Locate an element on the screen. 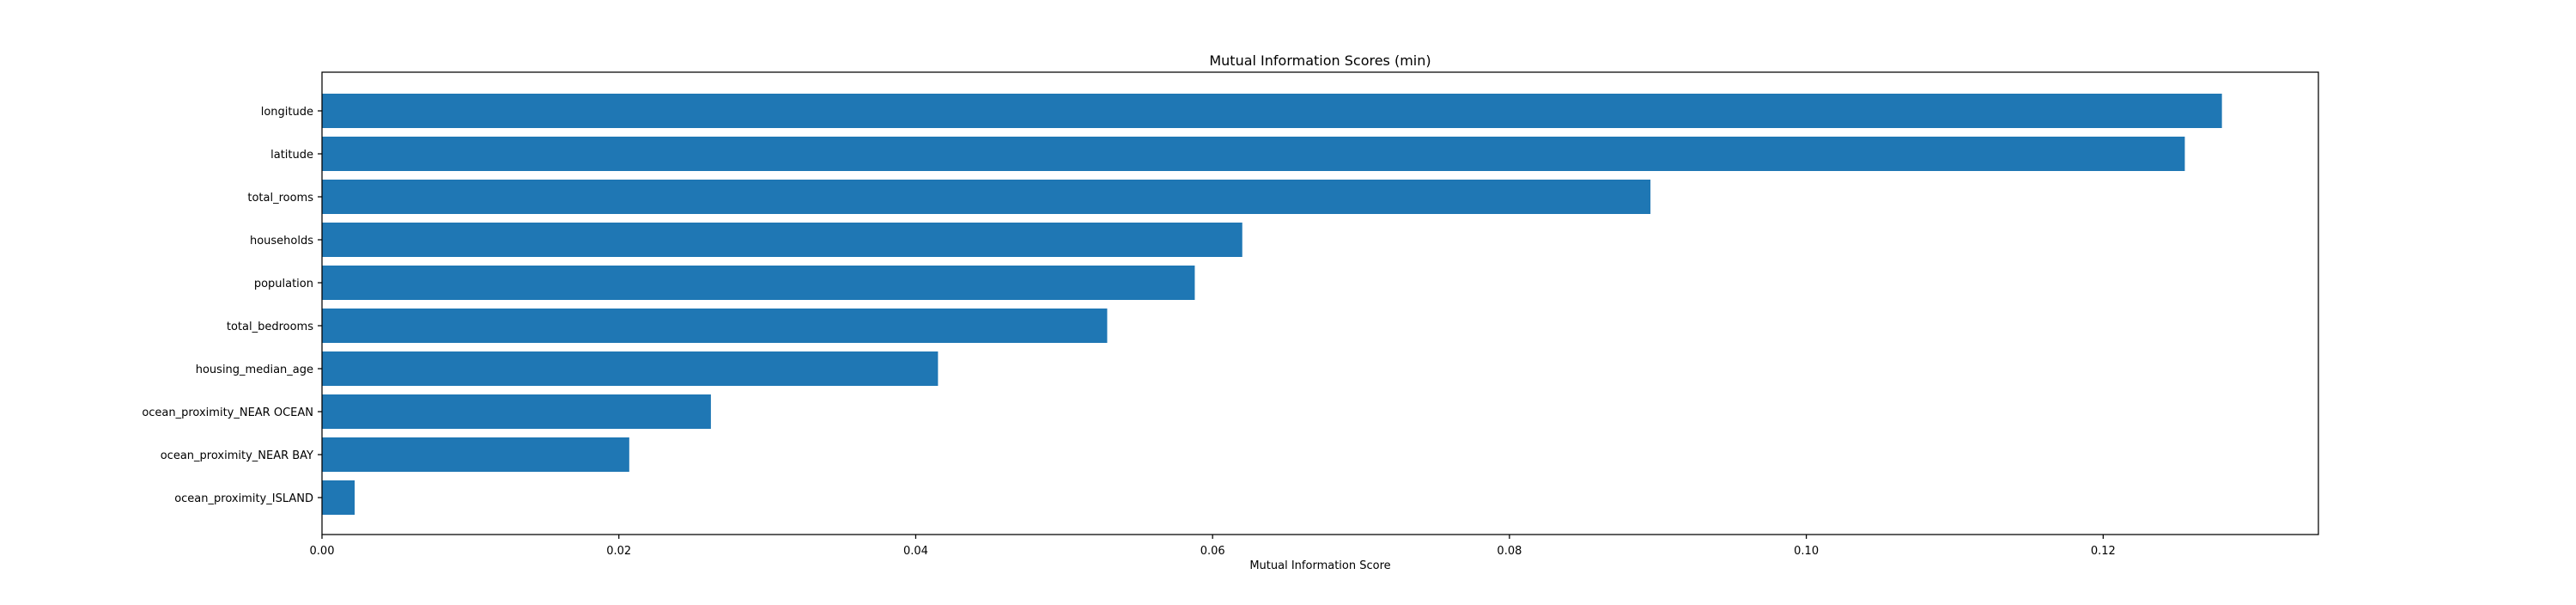  x-axis-ticks: 0.00 0.02 0.04 0.06 0.08 0.10 0.12 is located at coordinates (1213, 546).